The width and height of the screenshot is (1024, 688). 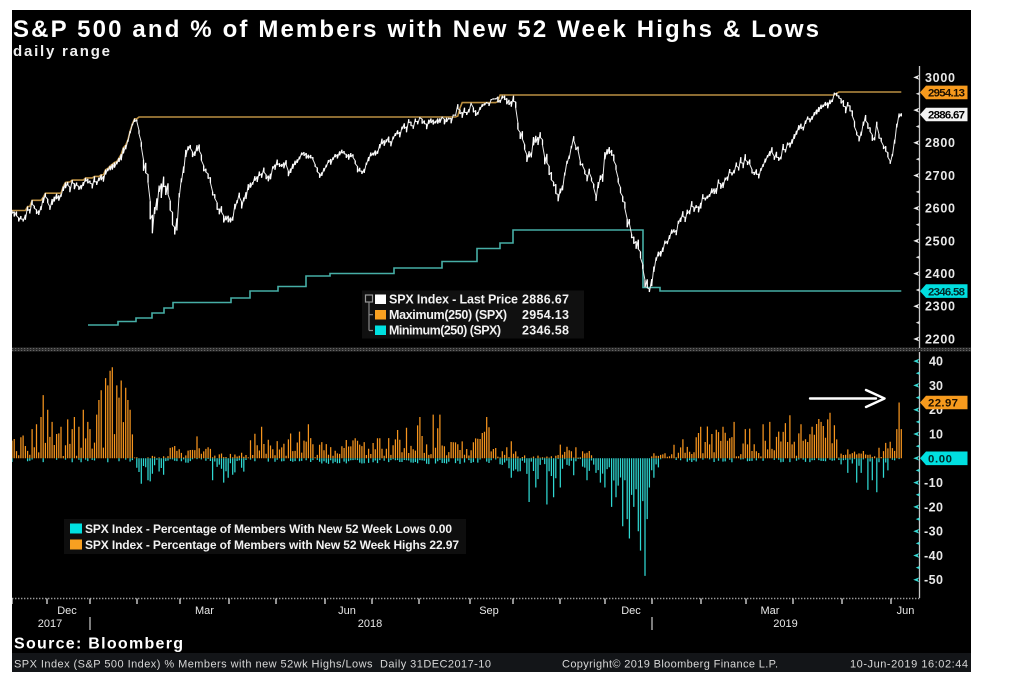 I want to click on svg-text: Minimum(250) (SPX), so click(x=445, y=331).